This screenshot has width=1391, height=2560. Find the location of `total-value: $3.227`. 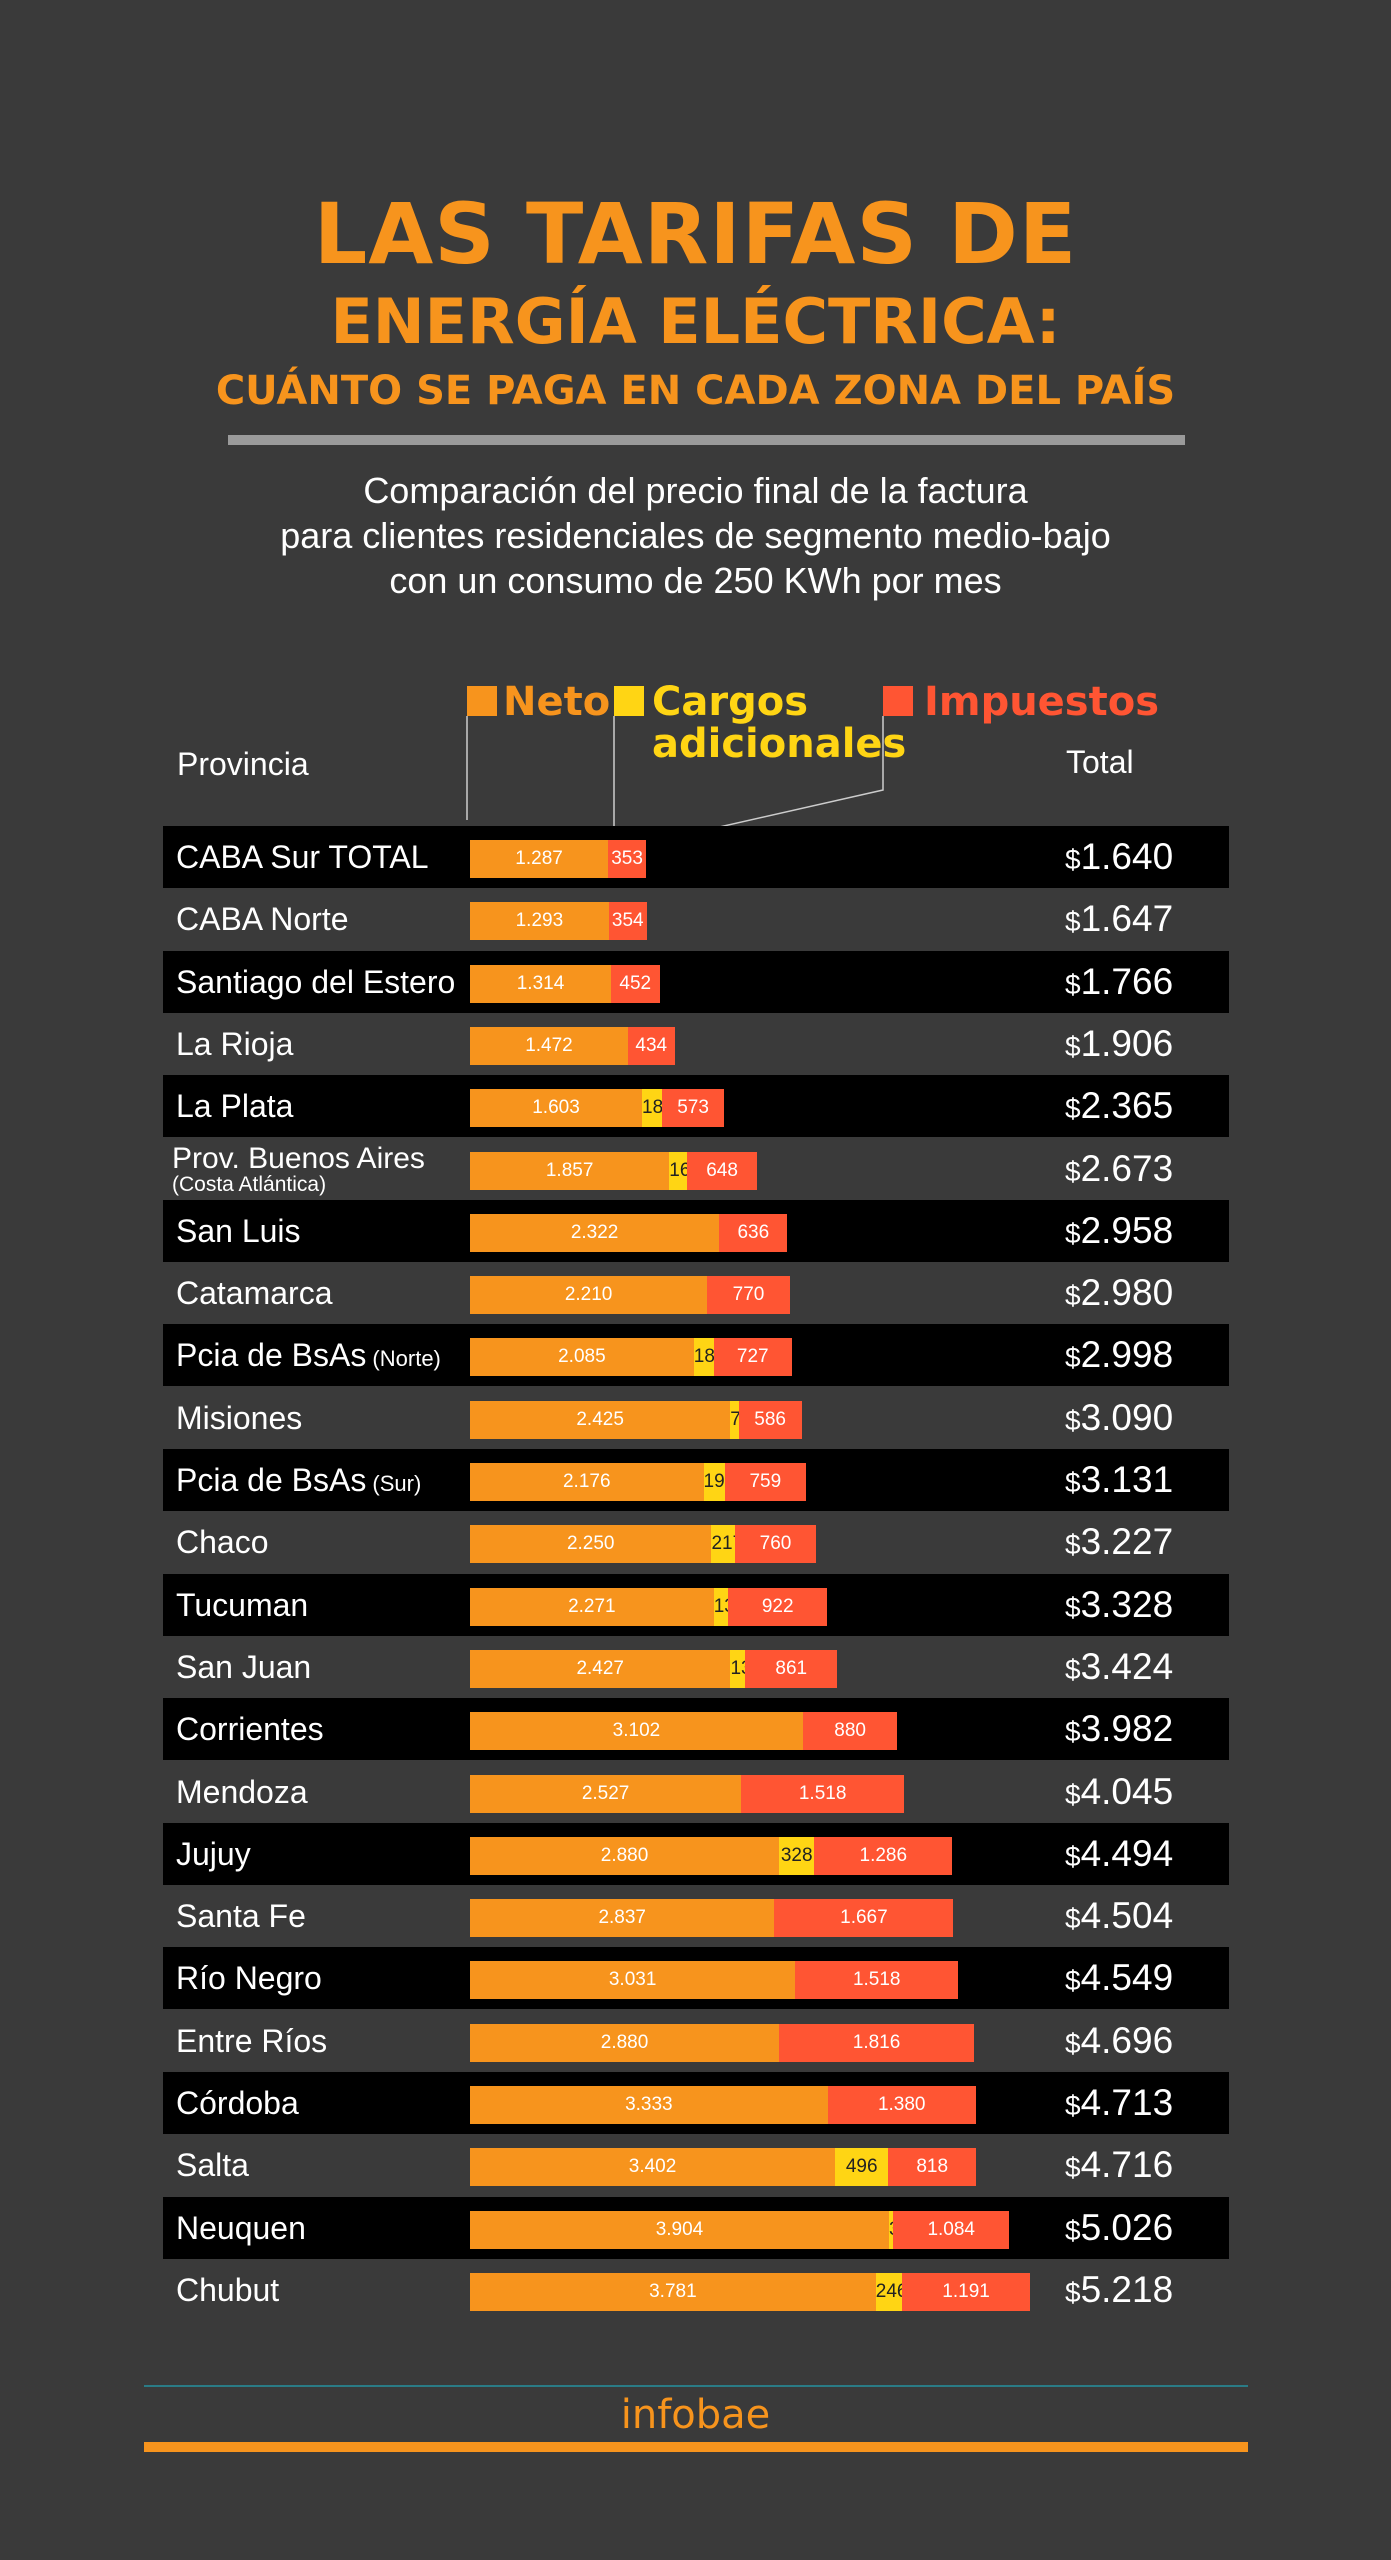

total-value: $3.227 is located at coordinates (1119, 1542).